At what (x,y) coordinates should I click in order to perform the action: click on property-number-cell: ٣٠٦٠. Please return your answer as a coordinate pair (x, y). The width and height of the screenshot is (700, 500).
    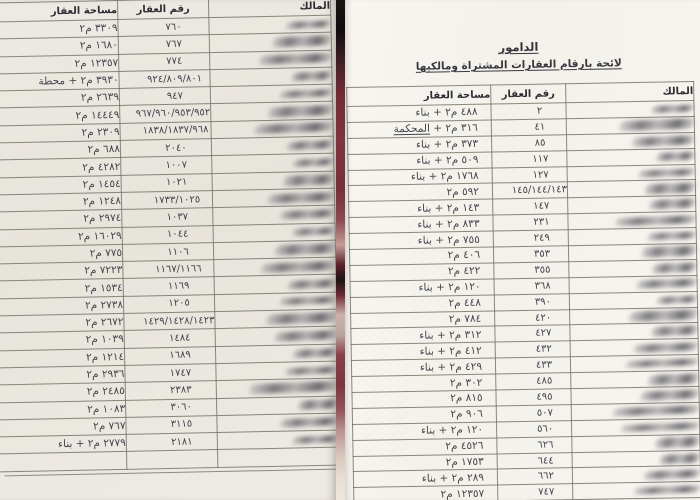
    Looking at the image, I should click on (171, 408).